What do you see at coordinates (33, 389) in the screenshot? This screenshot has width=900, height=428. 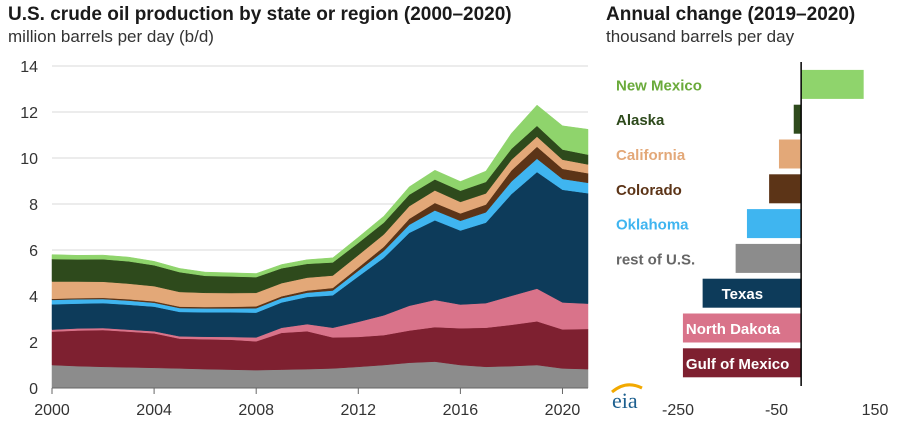 I see `y-tick-label: 0` at bounding box center [33, 389].